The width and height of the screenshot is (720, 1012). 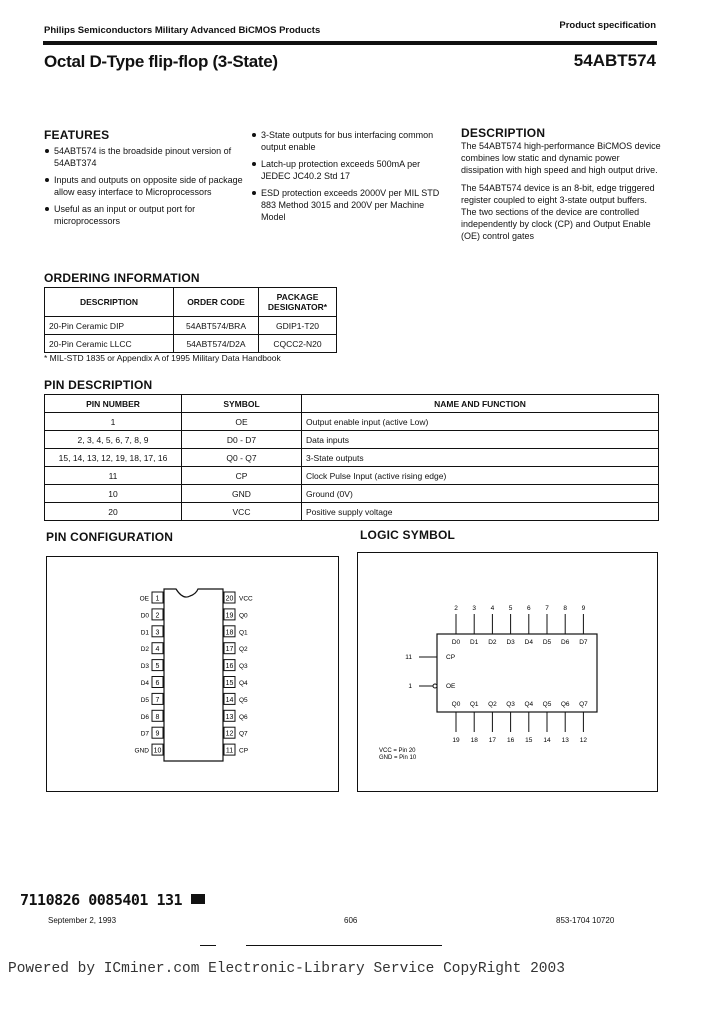 I want to click on register-box, so click(x=517, y=673).